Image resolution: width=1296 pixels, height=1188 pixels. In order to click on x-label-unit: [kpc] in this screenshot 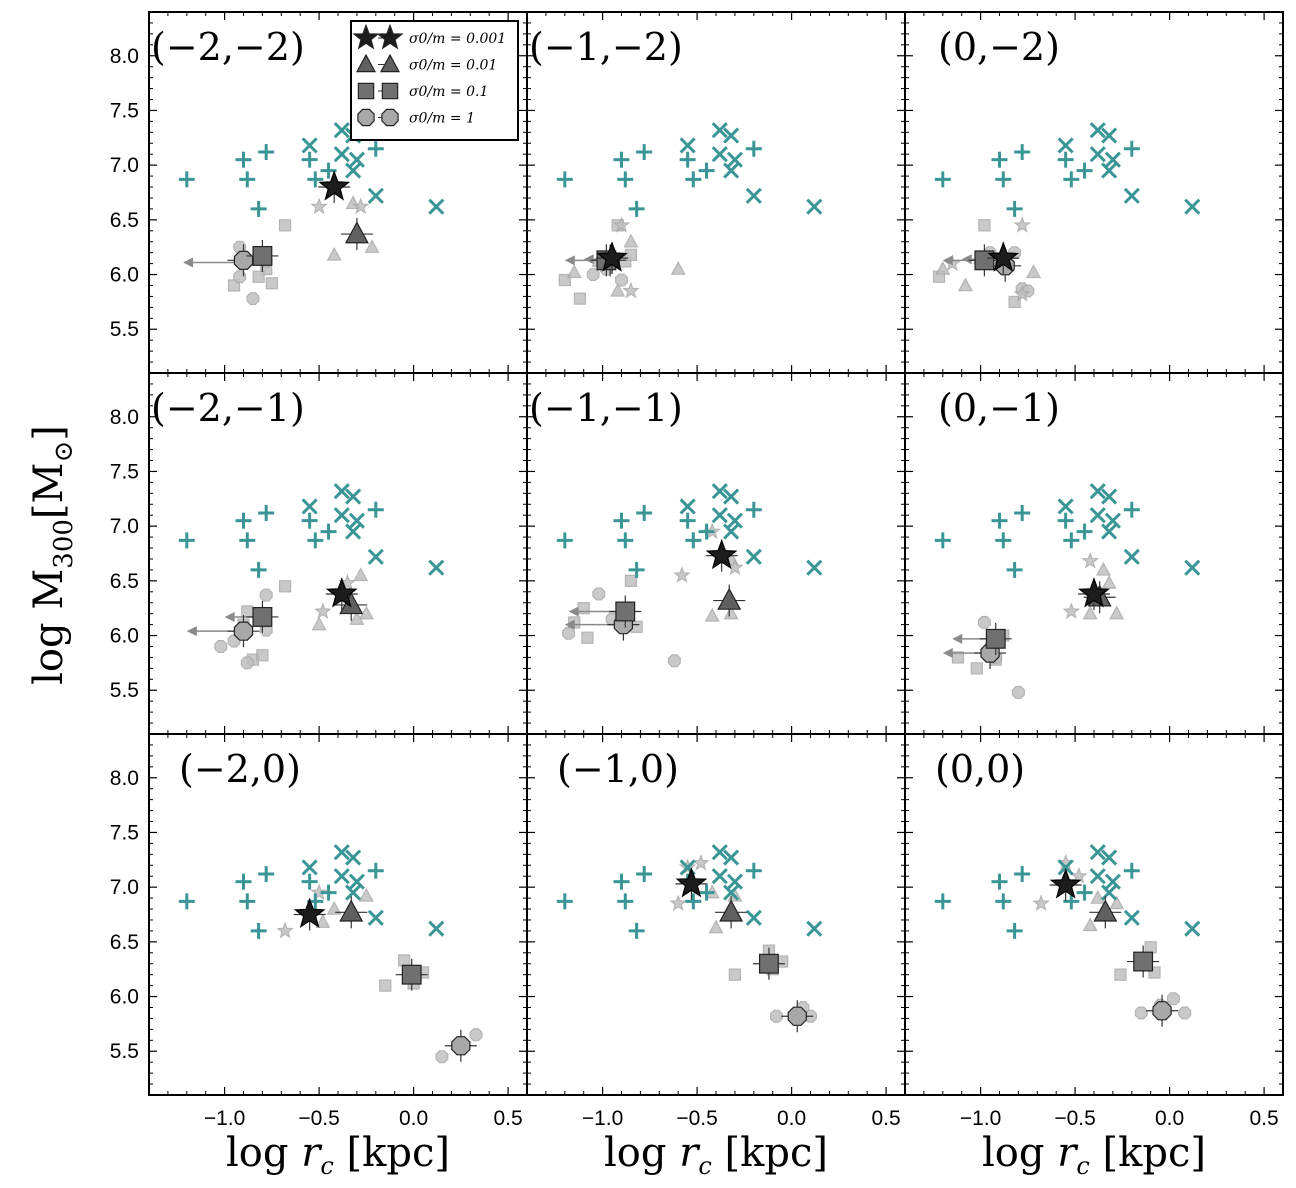, I will do `click(392, 1153)`.